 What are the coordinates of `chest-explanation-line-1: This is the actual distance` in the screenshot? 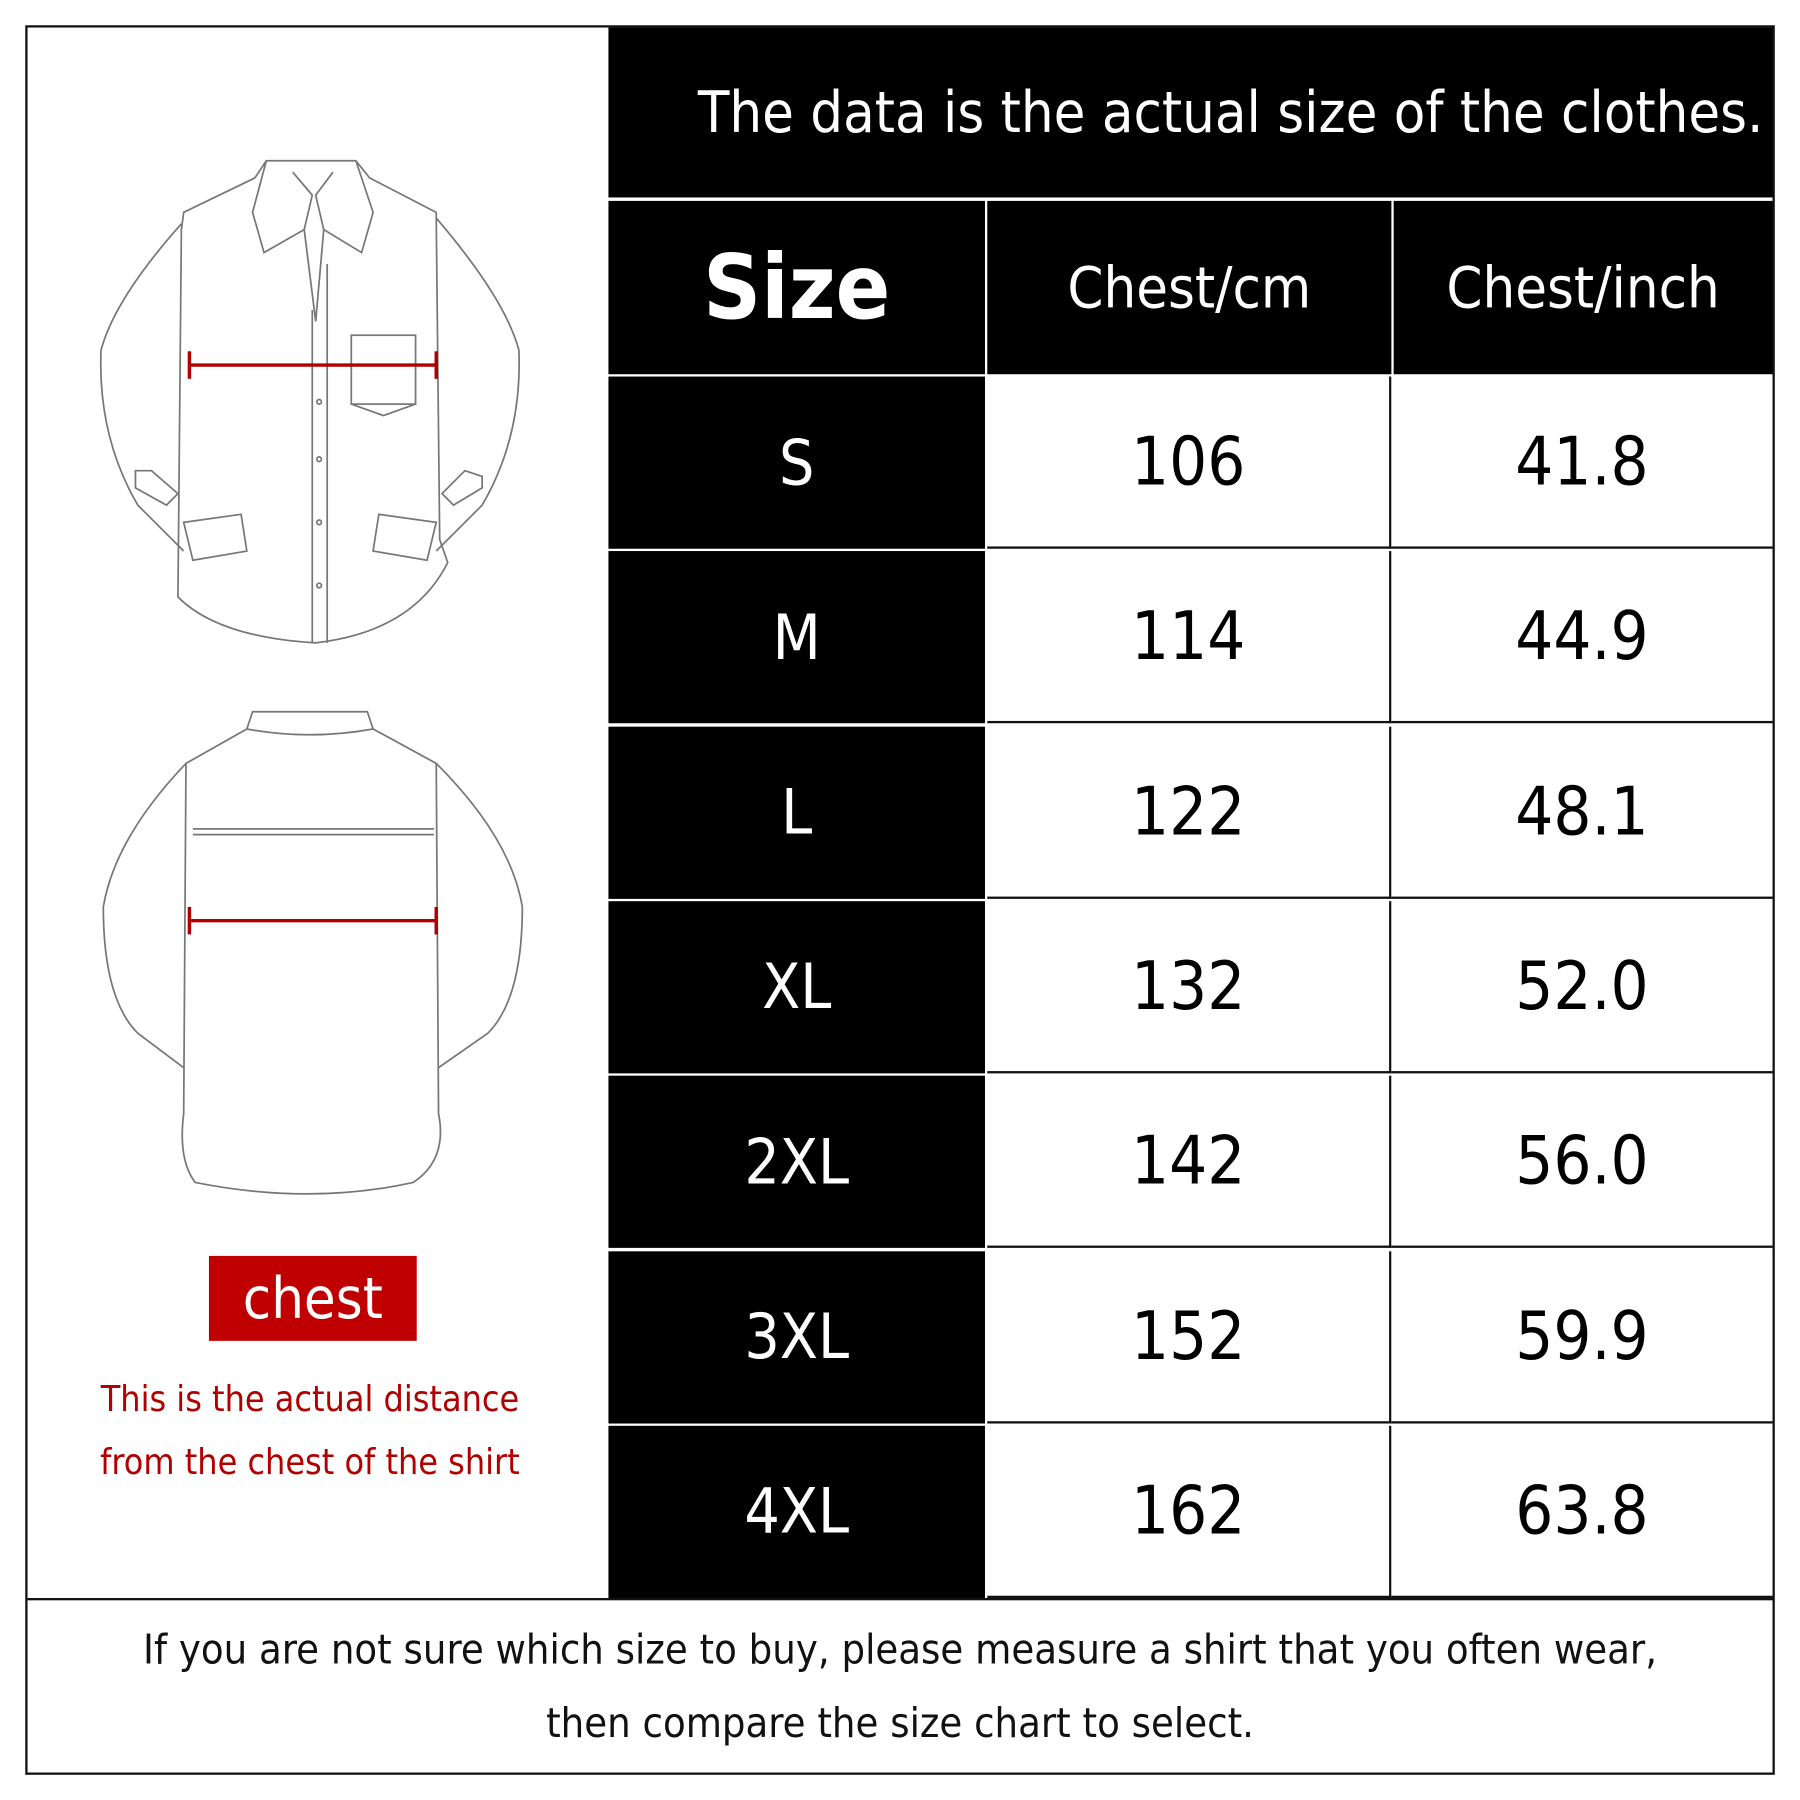 It's located at (310, 1399).